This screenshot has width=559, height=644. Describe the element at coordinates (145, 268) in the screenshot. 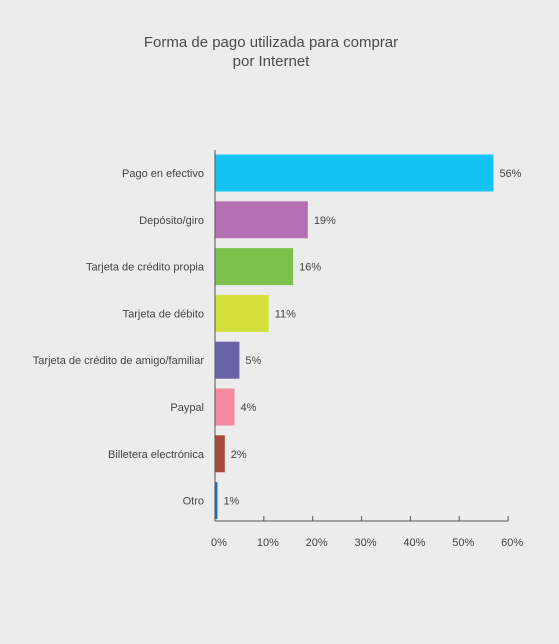

I see `category-label: Tarjeta de crédito propia` at that location.